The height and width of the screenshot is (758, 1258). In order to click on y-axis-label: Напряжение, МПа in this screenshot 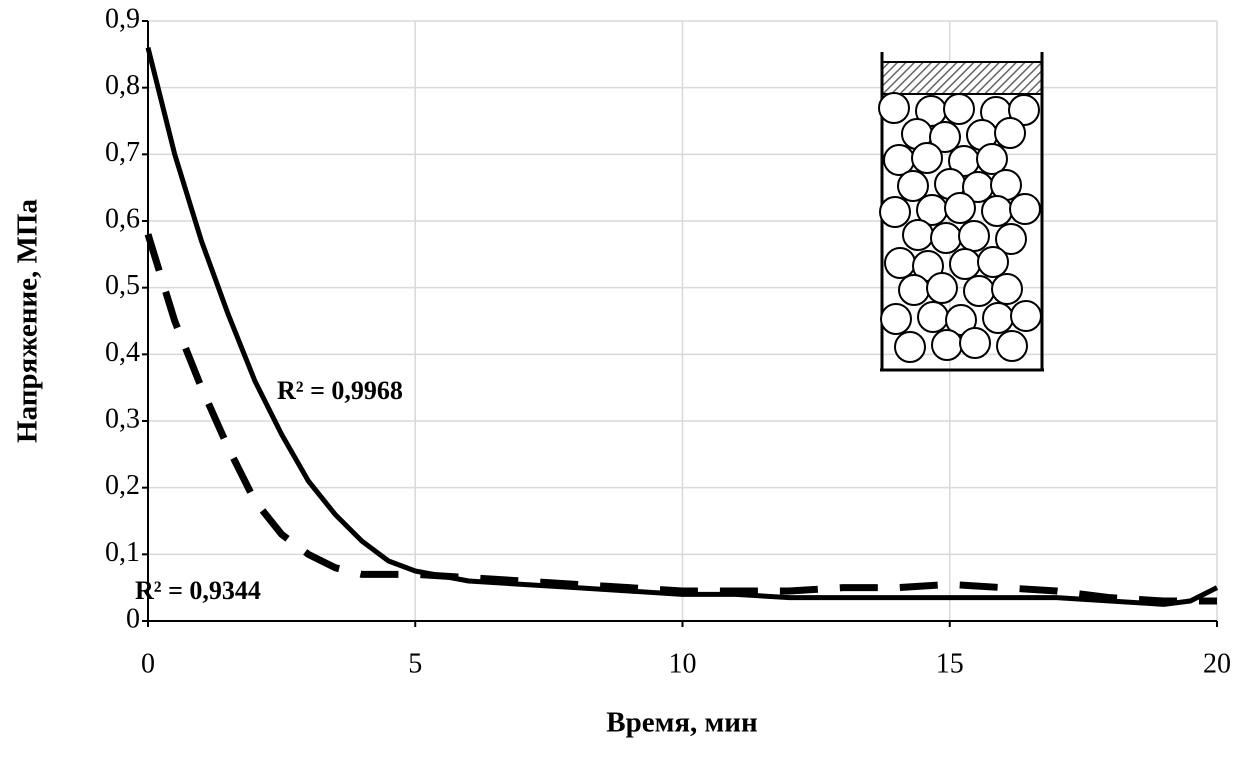, I will do `click(28, 321)`.